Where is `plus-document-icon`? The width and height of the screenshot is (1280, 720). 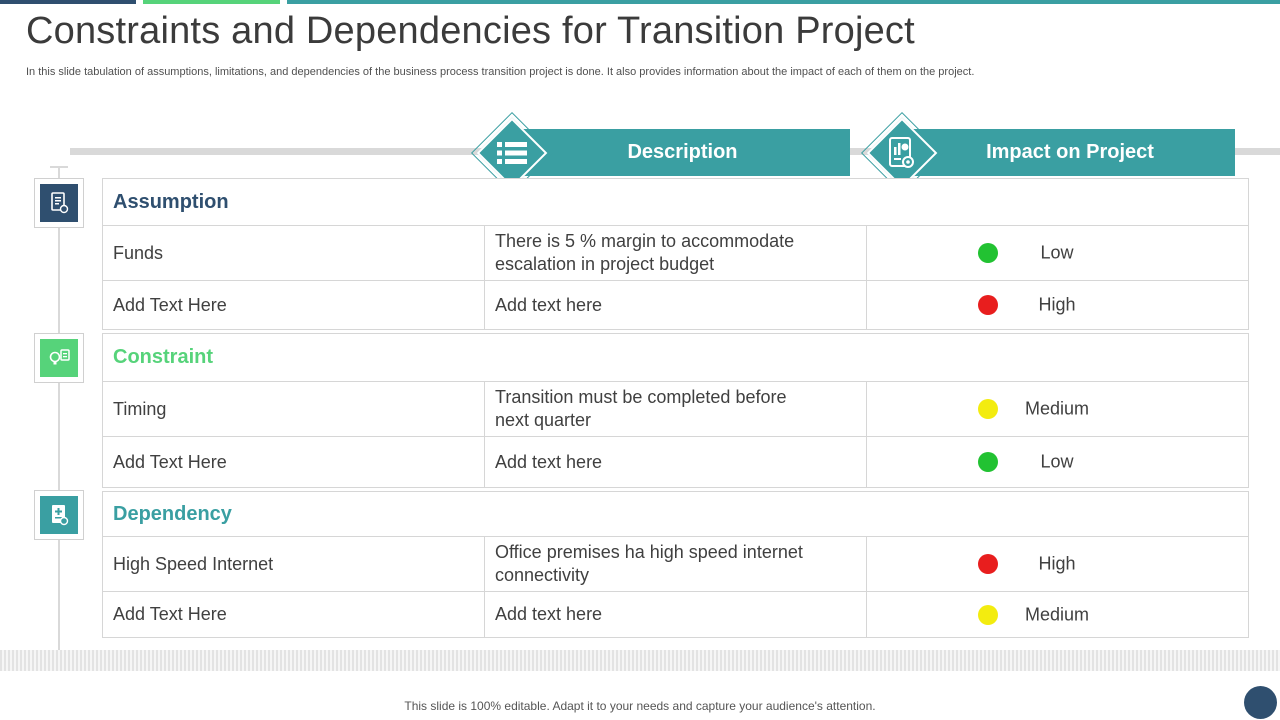 plus-document-icon is located at coordinates (59, 515).